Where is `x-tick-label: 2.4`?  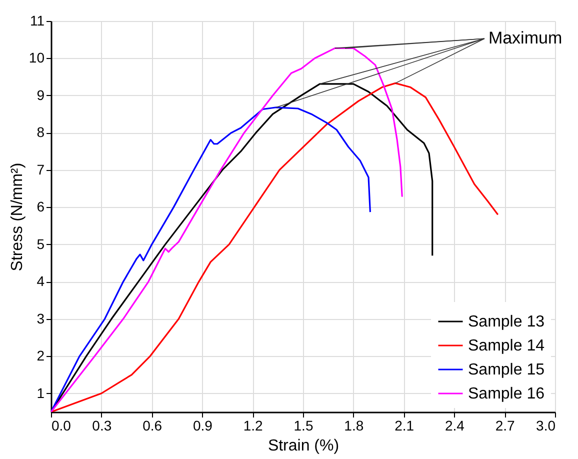
x-tick-label: 2.4 is located at coordinates (454, 426).